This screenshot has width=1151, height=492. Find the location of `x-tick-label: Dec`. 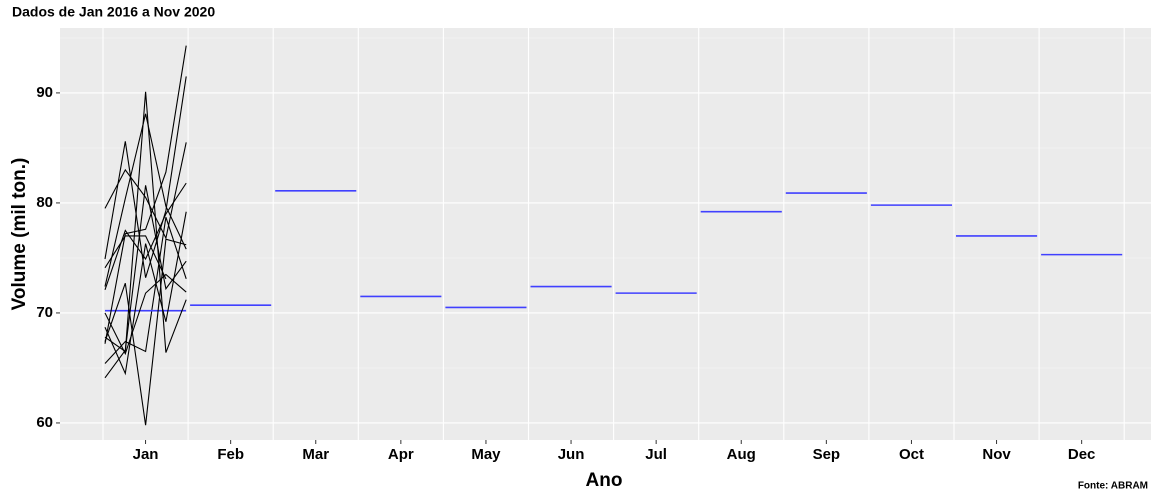

x-tick-label: Dec is located at coordinates (1082, 454).